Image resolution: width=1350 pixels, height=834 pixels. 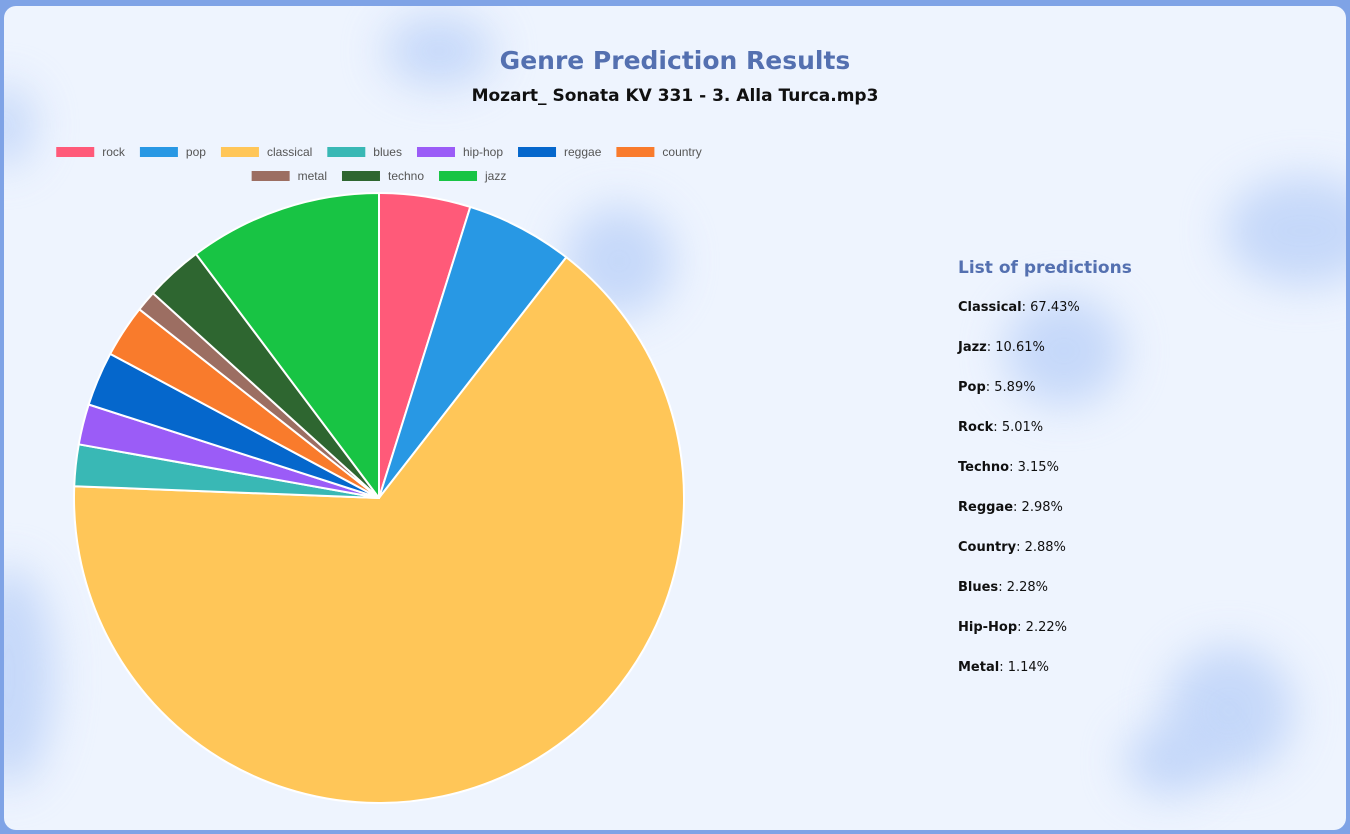 What do you see at coordinates (583, 152) in the screenshot?
I see `legend-label: reggae` at bounding box center [583, 152].